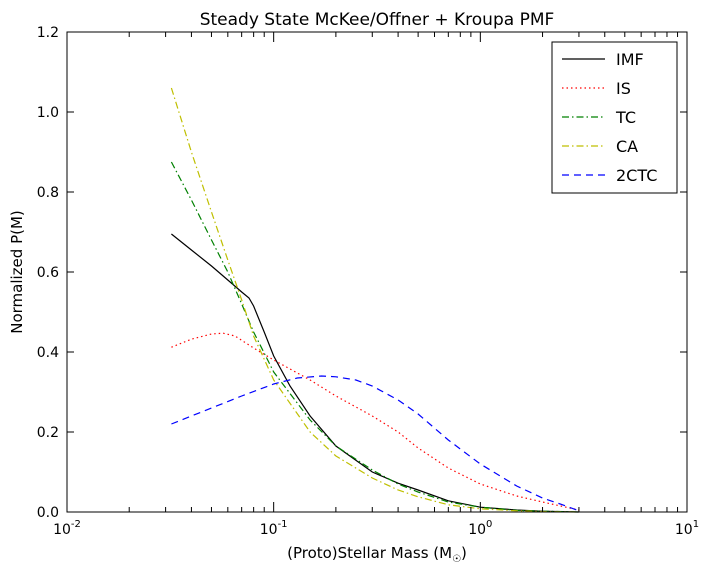 This screenshot has width=712, height=576. Describe the element at coordinates (17, 272) in the screenshot. I see `y-axis-label: Normalized P(M)` at that location.